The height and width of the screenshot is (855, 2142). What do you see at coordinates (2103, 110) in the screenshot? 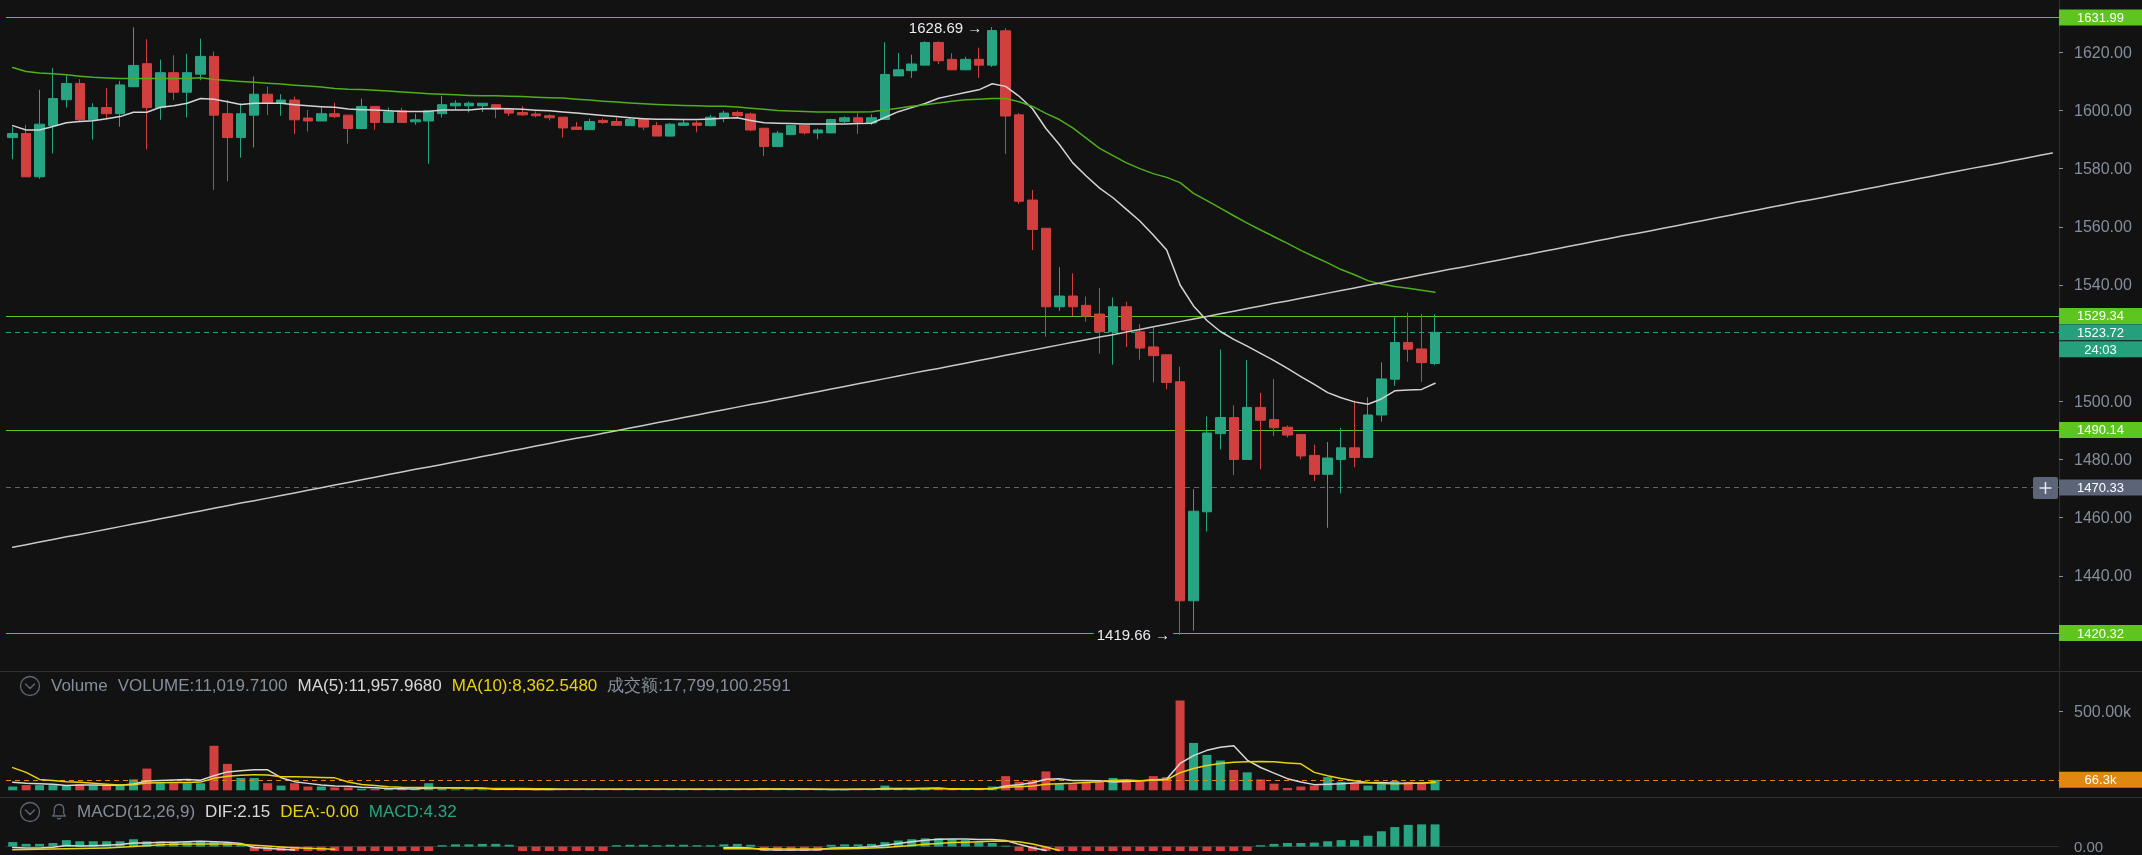
I see `y-tick-label: 1600.00` at bounding box center [2103, 110].